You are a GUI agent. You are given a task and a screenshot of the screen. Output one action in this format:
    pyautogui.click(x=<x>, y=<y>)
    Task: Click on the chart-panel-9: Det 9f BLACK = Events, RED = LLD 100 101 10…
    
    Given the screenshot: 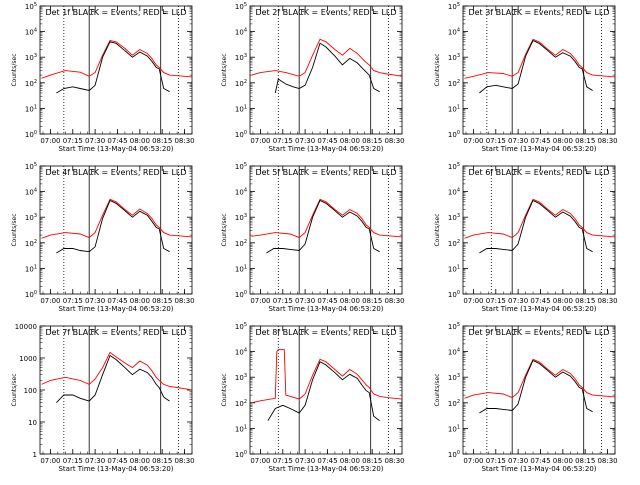 What is the action you would take?
    pyautogui.click(x=526, y=397)
    